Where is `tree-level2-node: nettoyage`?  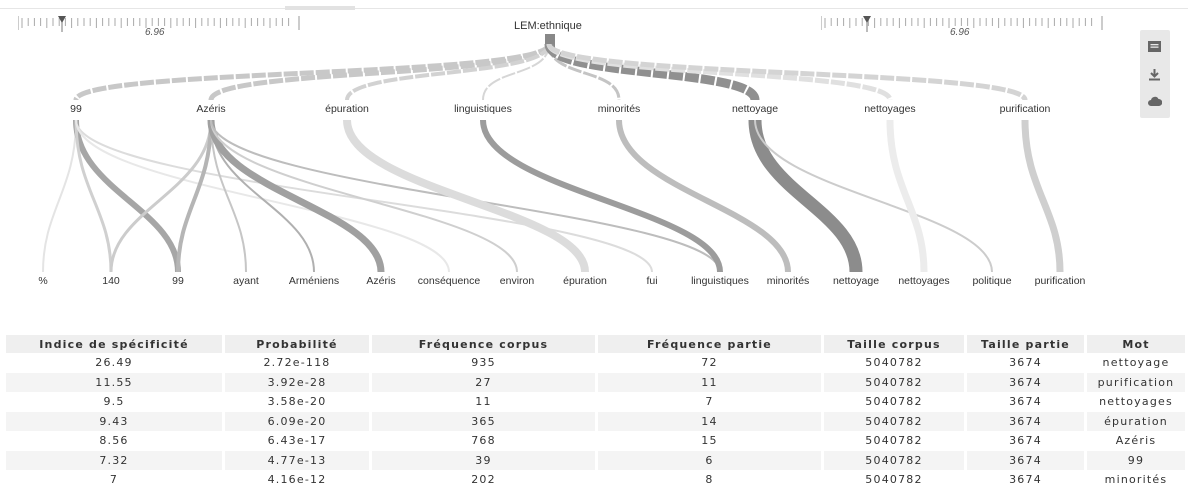 tree-level2-node: nettoyage is located at coordinates (856, 281).